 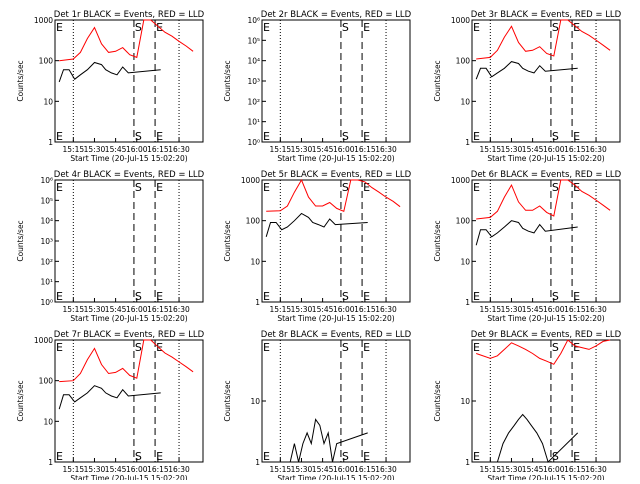 I want to click on y-tick-label: 10⁵, so click(x=253, y=40).